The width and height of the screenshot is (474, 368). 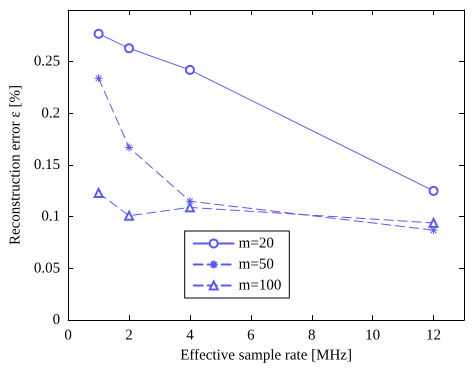 I want to click on y-tick-label: 0.1, so click(x=50, y=216).